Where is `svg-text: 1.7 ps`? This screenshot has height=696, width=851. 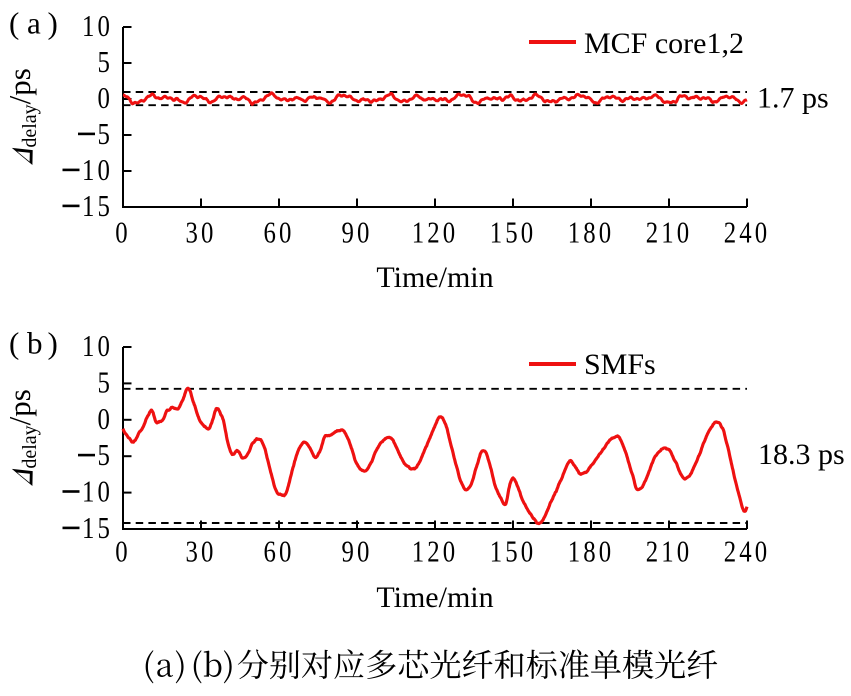
svg-text: 1.7 ps is located at coordinates (793, 98).